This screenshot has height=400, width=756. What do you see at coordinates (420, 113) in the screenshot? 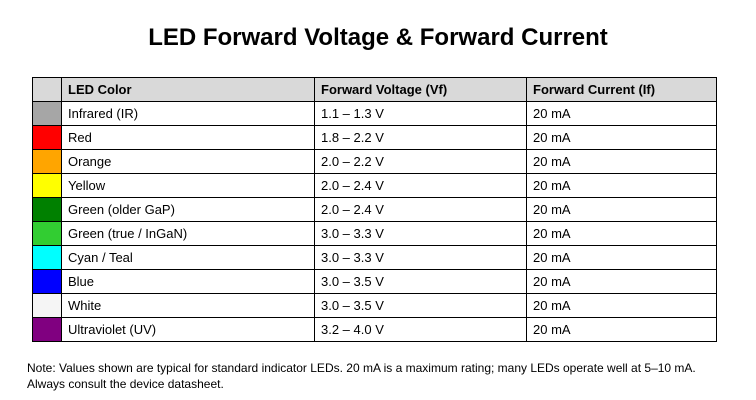
I see `forward-voltage-cell: 1.1 – 1.3 V` at bounding box center [420, 113].